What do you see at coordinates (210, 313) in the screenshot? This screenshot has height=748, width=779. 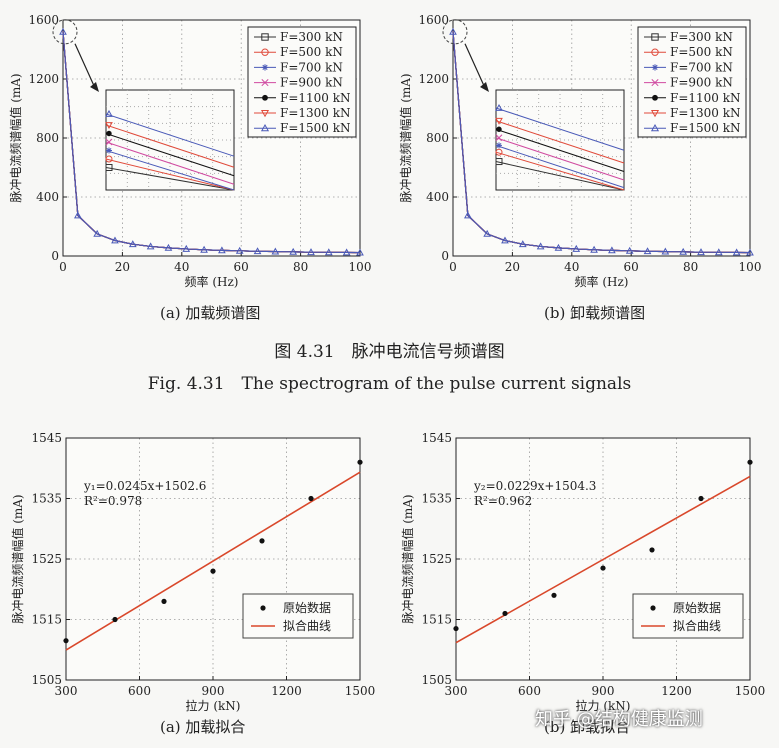 I see `subplot-caption-spec-a: (a) 加载频谱图` at bounding box center [210, 313].